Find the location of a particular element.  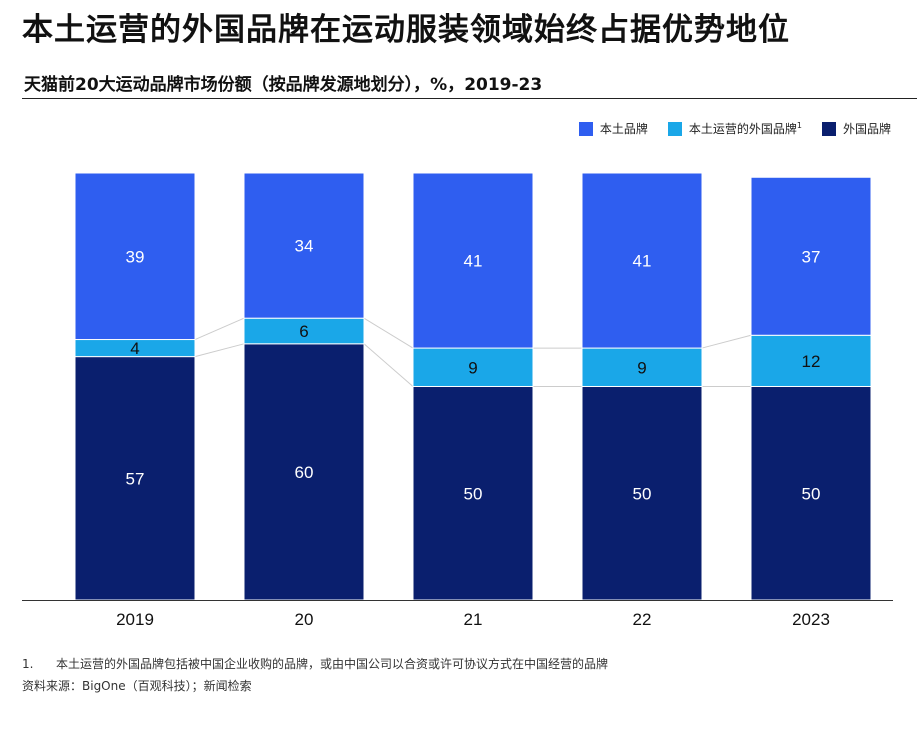

legend-swatch-domestic is located at coordinates (585, 128).